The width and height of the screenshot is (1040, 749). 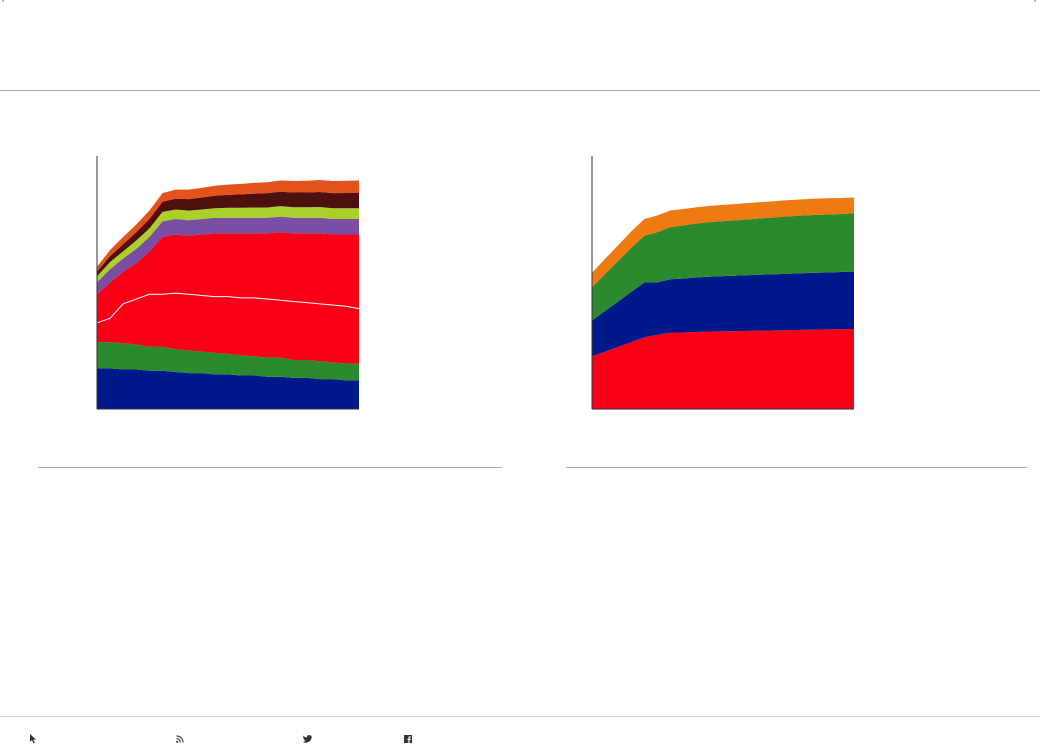 What do you see at coordinates (520, 716) in the screenshot?
I see `footer-divider` at bounding box center [520, 716].